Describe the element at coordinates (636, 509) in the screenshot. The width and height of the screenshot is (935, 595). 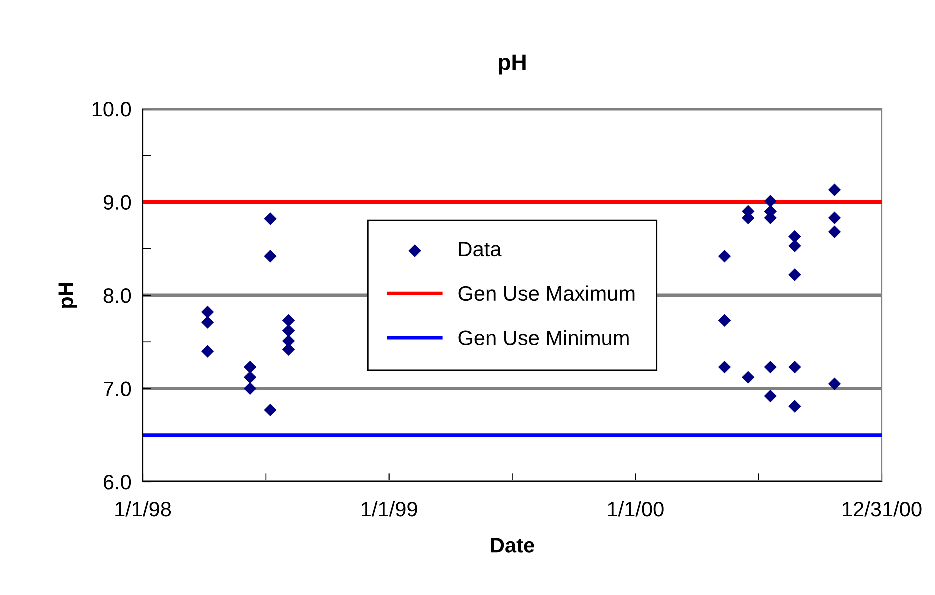
I see `x-tick-label: 1/1/00` at that location.